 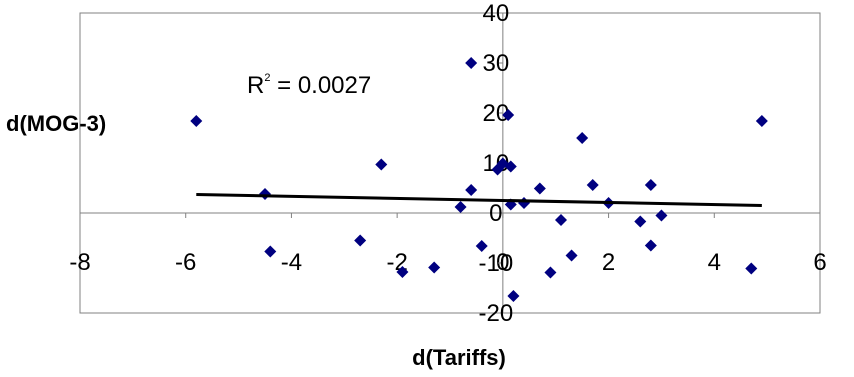 I want to click on x-tick-label: -8, so click(x=79, y=262).